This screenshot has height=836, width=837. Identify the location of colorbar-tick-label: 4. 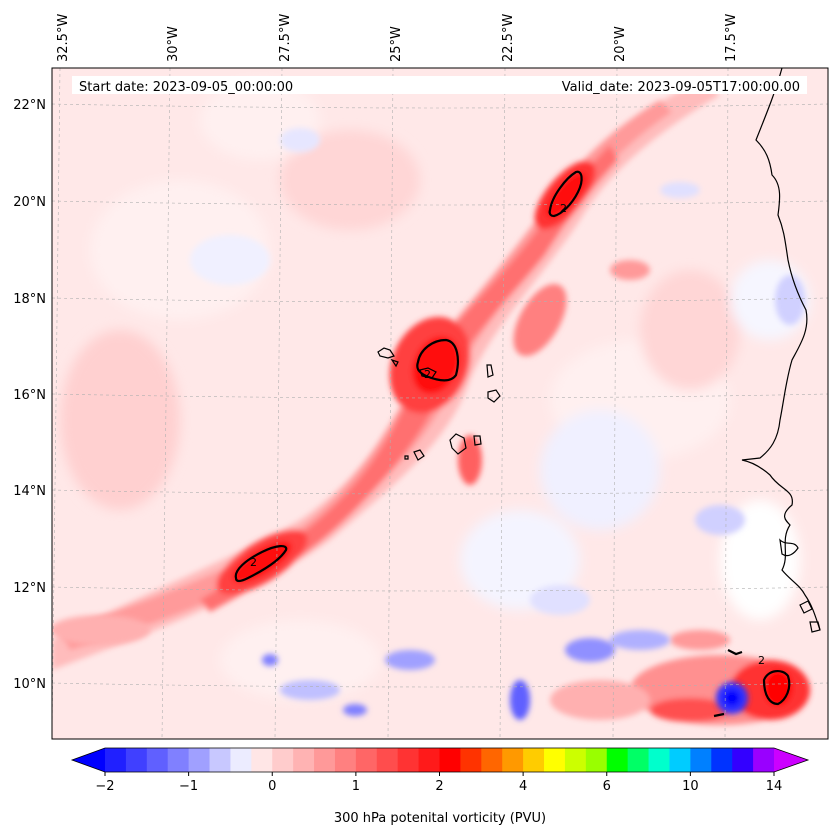
(523, 786).